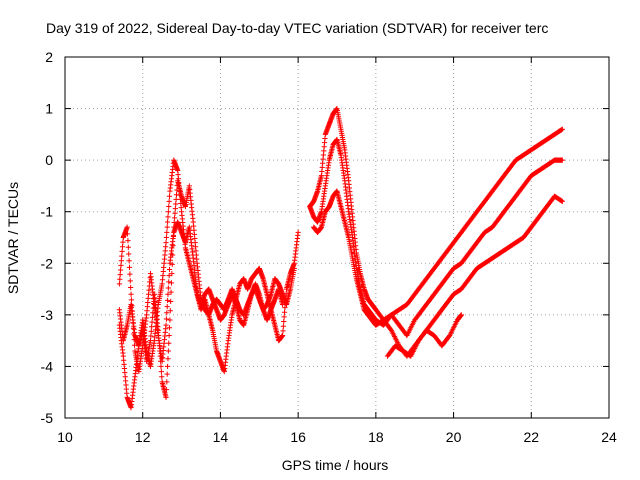  Describe the element at coordinates (454, 437) in the screenshot. I see `x-tick-label: 20` at that location.